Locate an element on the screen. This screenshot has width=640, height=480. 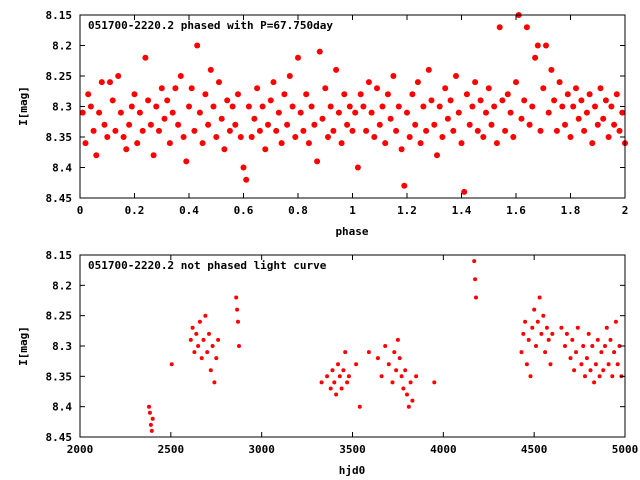
unphased-x-tick-label: 4000 is located at coordinates (443, 449).